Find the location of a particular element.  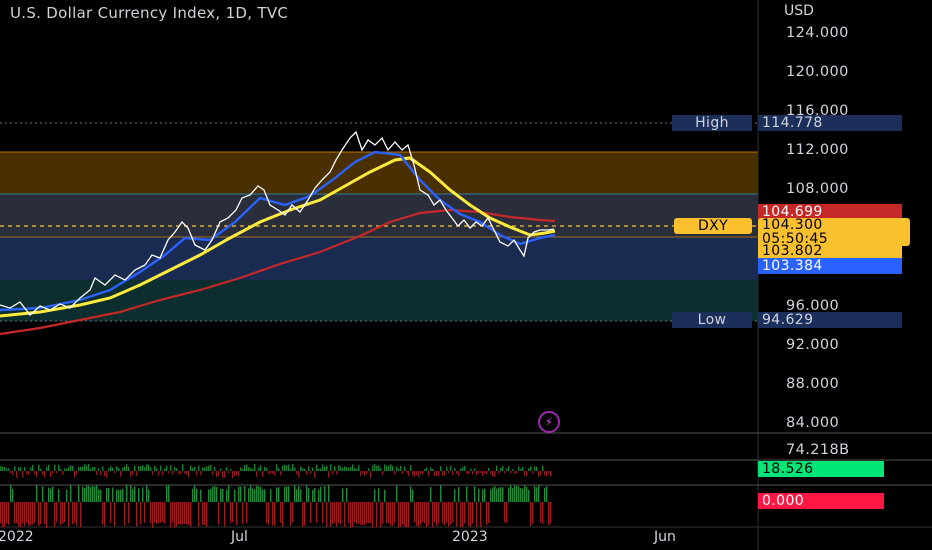

currency-label: USD is located at coordinates (799, 11).